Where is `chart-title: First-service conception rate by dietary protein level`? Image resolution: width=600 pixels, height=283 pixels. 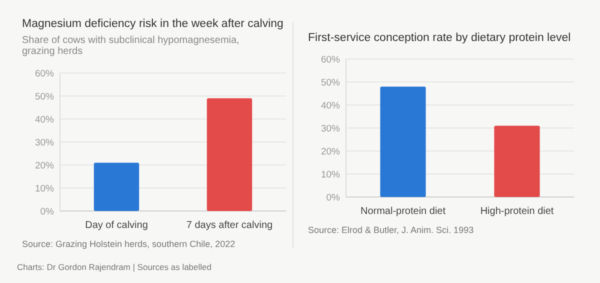
chart-title: First-service conception rate by dietary protein level is located at coordinates (439, 38).